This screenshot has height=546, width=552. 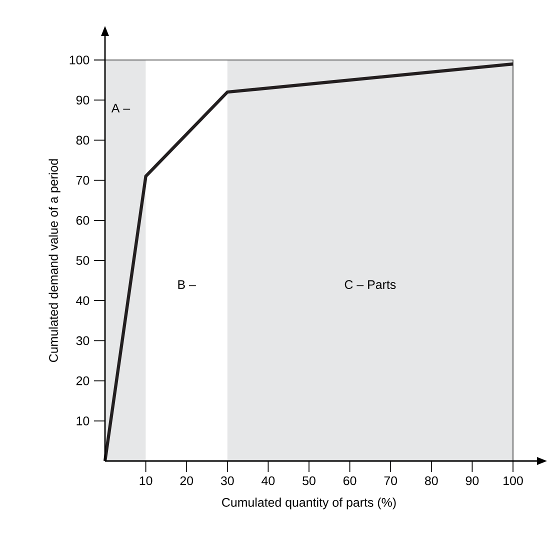 What do you see at coordinates (309, 504) in the screenshot?
I see `x-axis-title: Cumulated quantity of parts (%)` at bounding box center [309, 504].